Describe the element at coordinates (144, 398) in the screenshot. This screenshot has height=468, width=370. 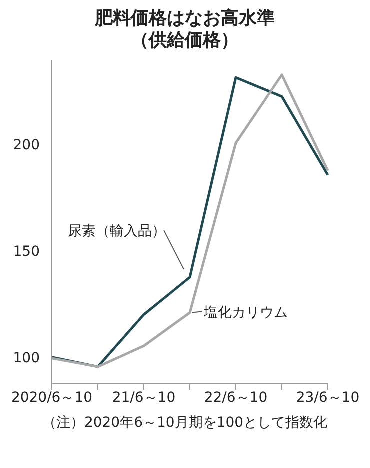
I see `x-tick-label: 21/6～10` at that location.